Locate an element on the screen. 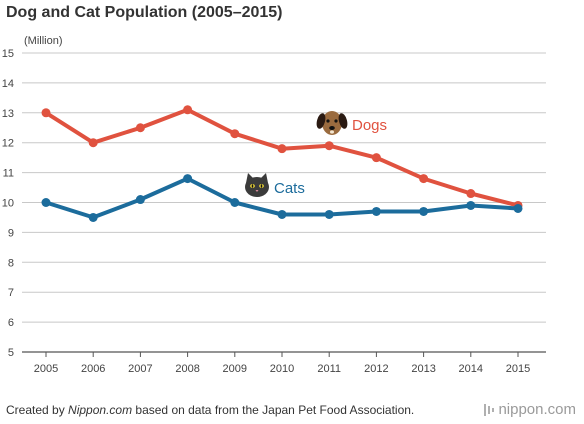 This screenshot has width=584, height=424. x-tick-label: 2009 is located at coordinates (235, 369).